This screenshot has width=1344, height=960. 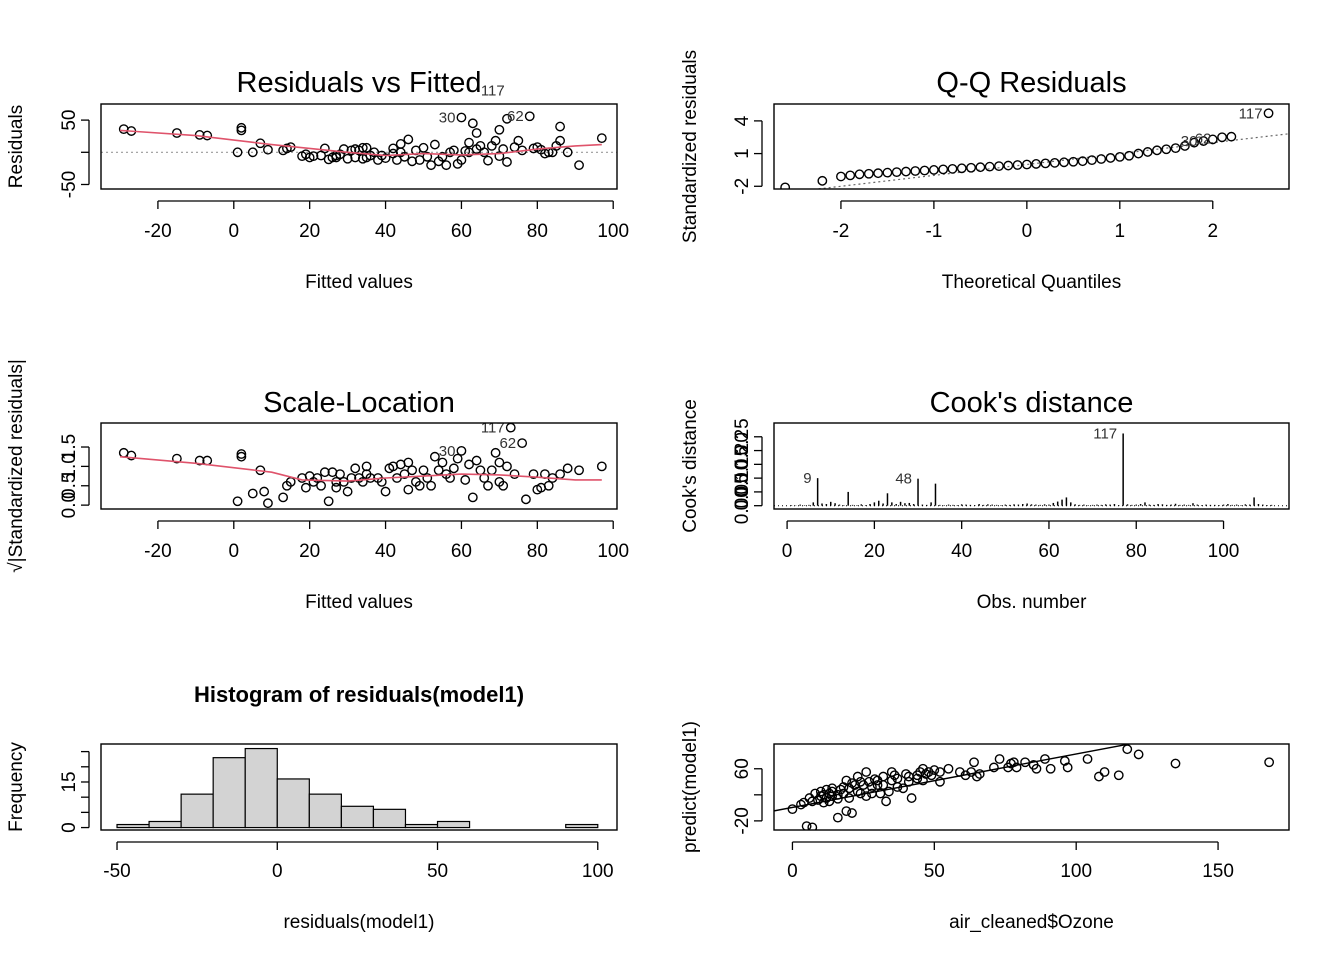 What do you see at coordinates (690, 146) in the screenshot?
I see `y-axis-label: Standardized residuals` at bounding box center [690, 146].